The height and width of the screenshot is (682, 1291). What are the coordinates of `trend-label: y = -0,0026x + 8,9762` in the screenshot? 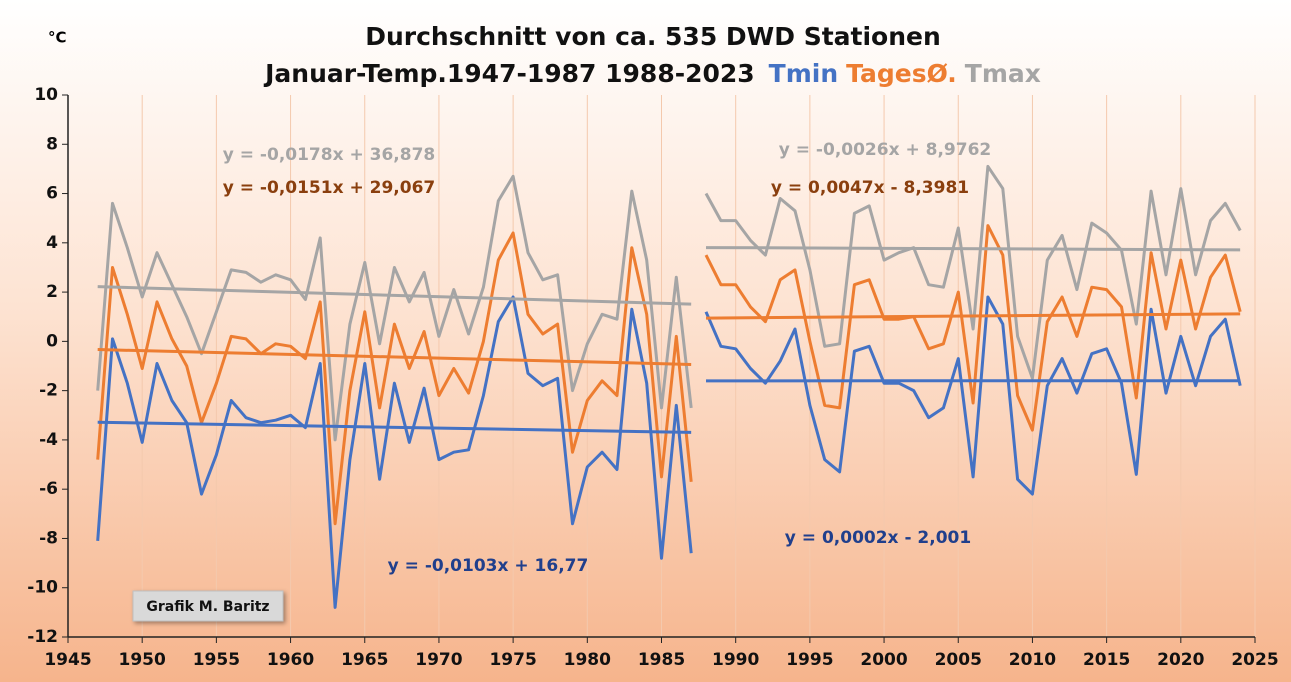 It's located at (885, 150).